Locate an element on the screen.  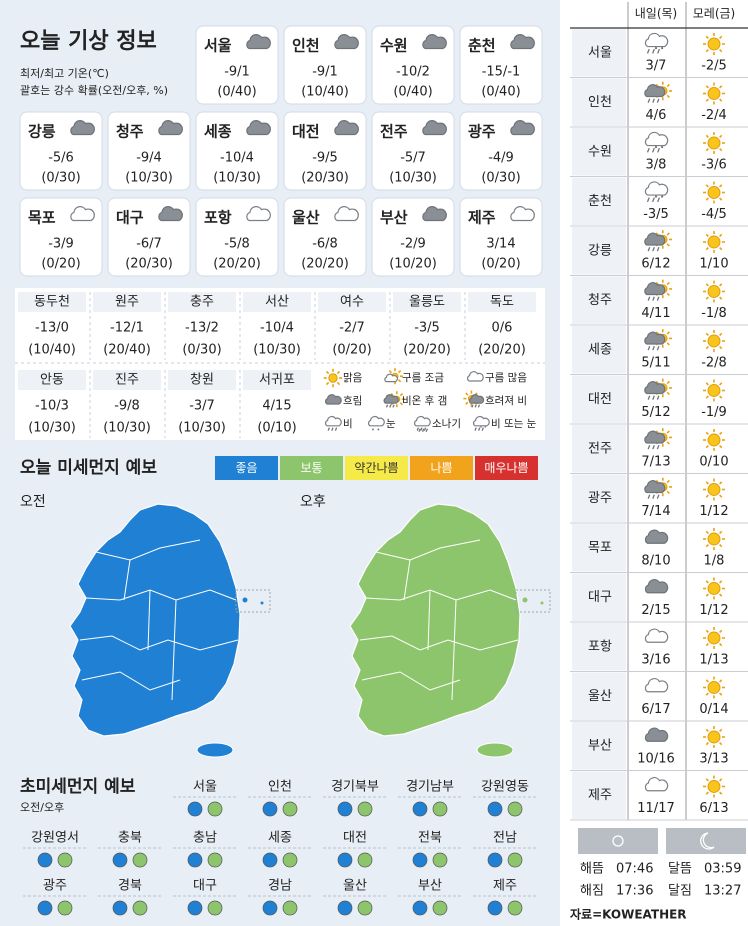
region-name: 서울 is located at coordinates (205, 787).